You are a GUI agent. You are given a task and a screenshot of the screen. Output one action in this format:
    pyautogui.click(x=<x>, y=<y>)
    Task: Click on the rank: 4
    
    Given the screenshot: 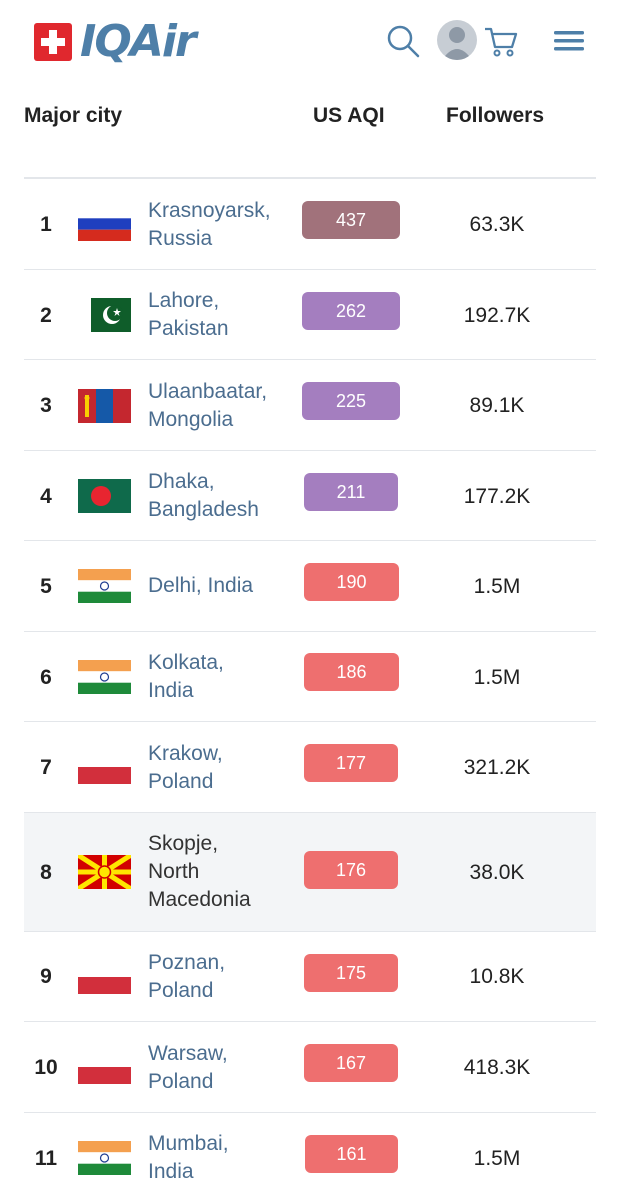 What is the action you would take?
    pyautogui.click(x=46, y=496)
    